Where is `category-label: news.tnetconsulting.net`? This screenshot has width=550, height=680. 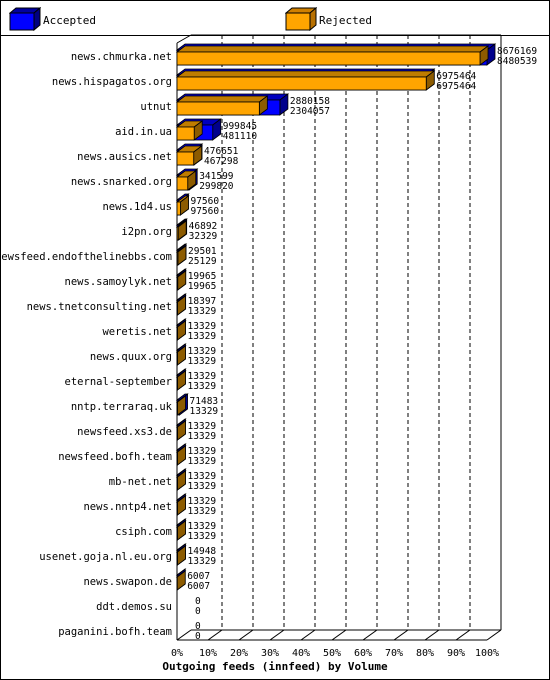 category-label: news.tnetconsulting.net is located at coordinates (99, 307).